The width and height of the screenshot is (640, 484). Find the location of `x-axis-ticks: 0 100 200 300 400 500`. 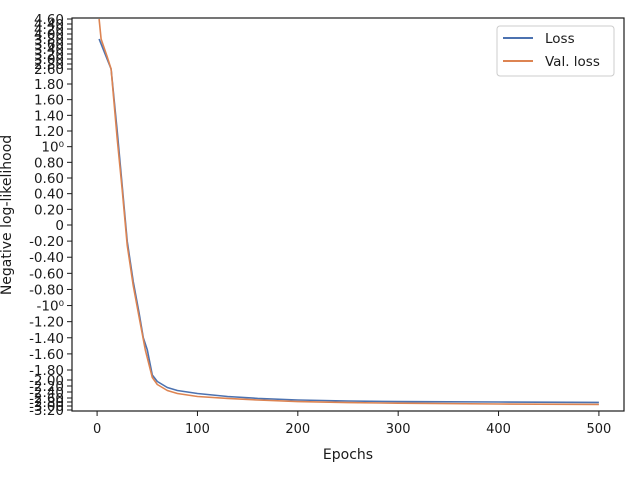

x-axis-ticks: 0 100 200 300 400 500 is located at coordinates (352, 424).